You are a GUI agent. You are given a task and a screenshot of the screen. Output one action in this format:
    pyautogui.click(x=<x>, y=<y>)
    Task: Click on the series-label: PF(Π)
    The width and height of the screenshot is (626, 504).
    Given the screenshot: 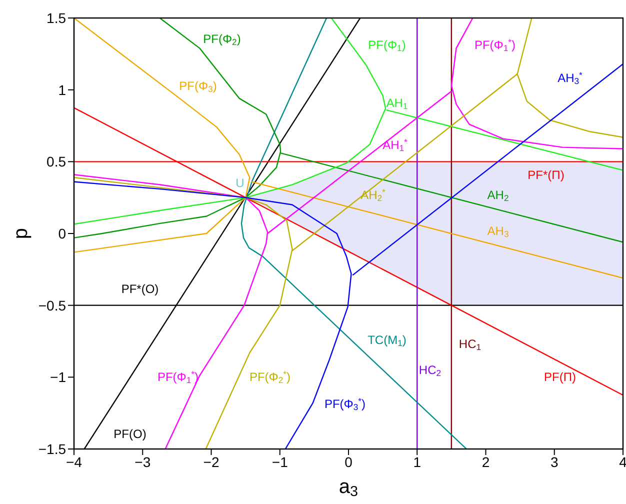 What is the action you would take?
    pyautogui.click(x=560, y=377)
    